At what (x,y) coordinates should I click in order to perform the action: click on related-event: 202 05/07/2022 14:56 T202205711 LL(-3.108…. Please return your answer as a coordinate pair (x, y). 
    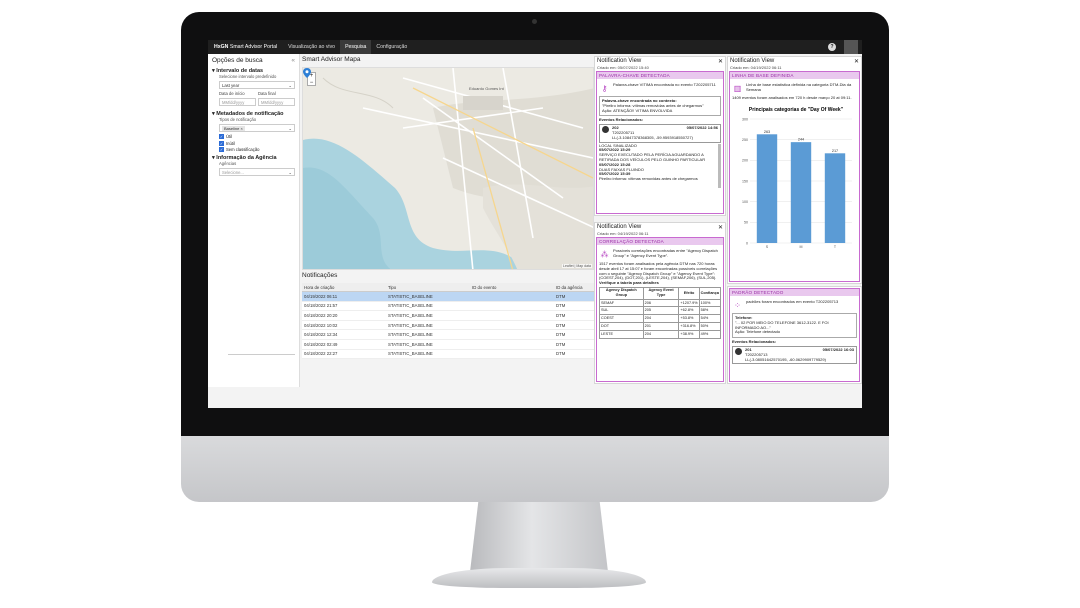
    Looking at the image, I should click on (660, 133).